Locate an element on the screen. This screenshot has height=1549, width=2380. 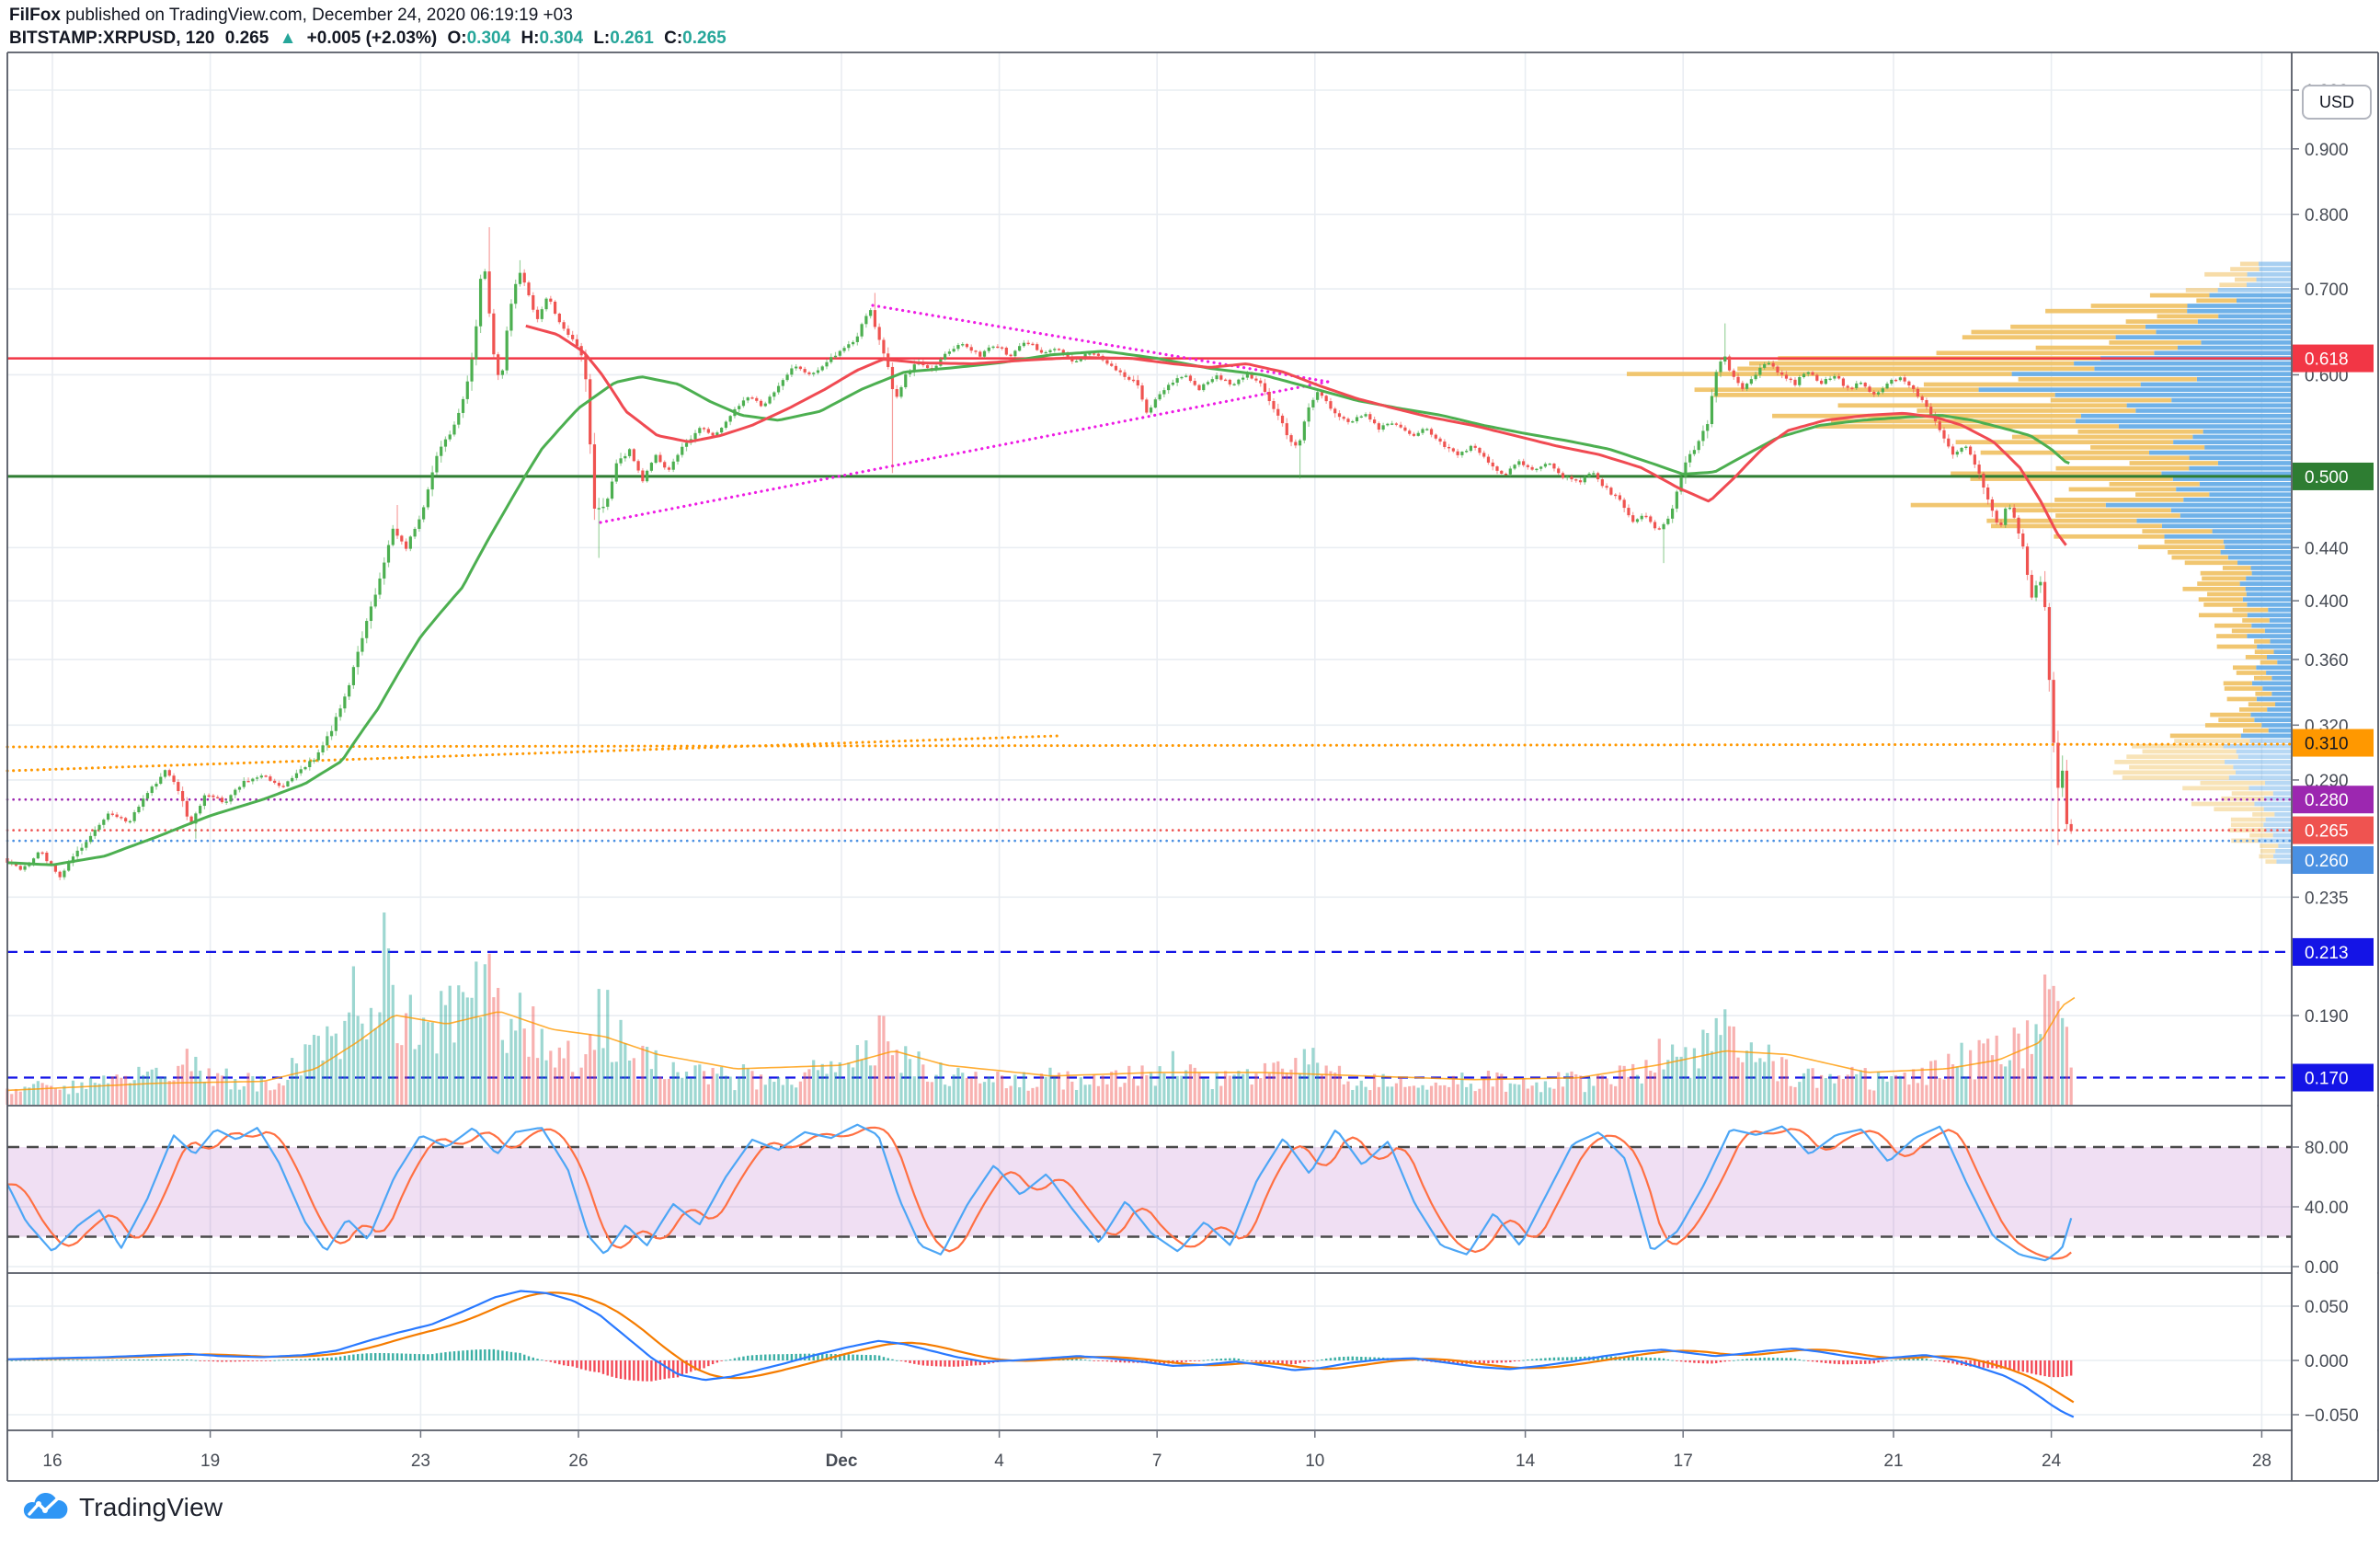
fast-ma-line is located at coordinates (1296, 435).